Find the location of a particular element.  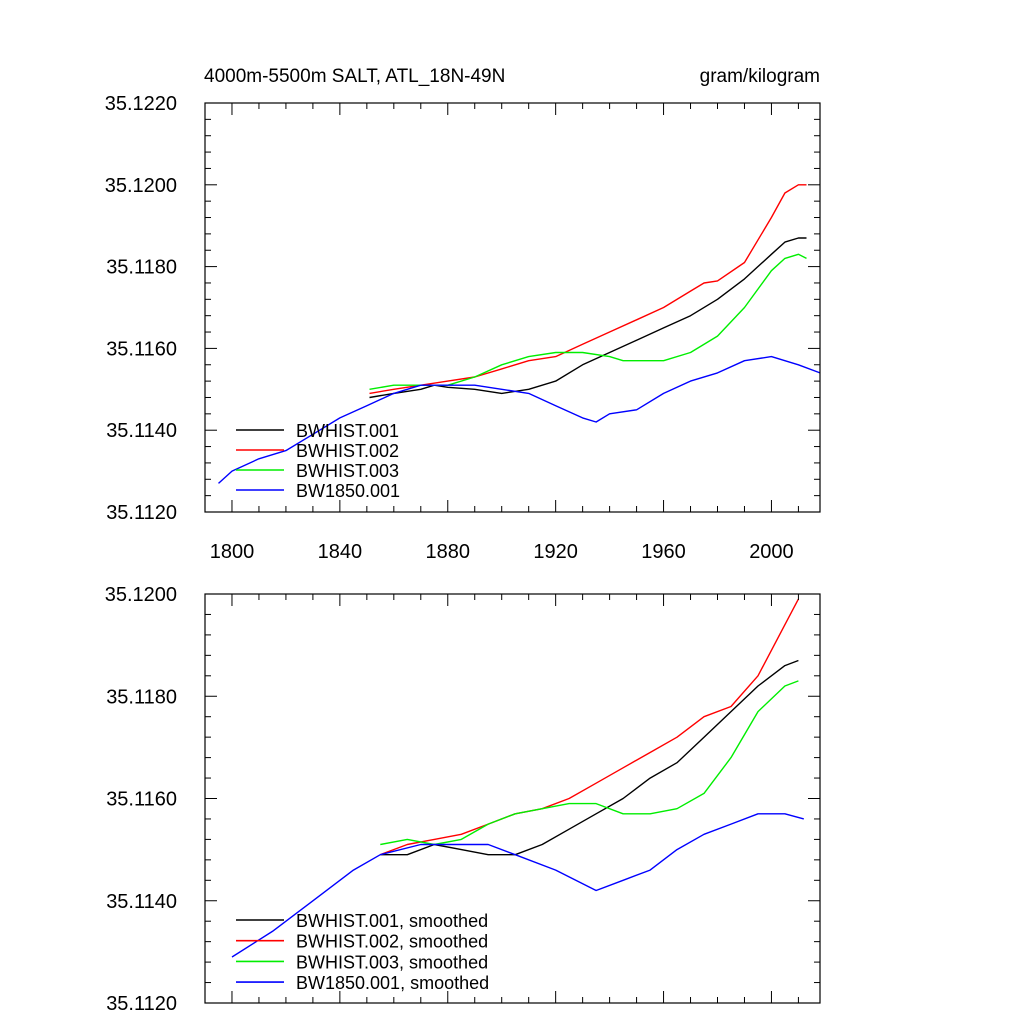

x-tick-label: 1840 is located at coordinates (340, 552).